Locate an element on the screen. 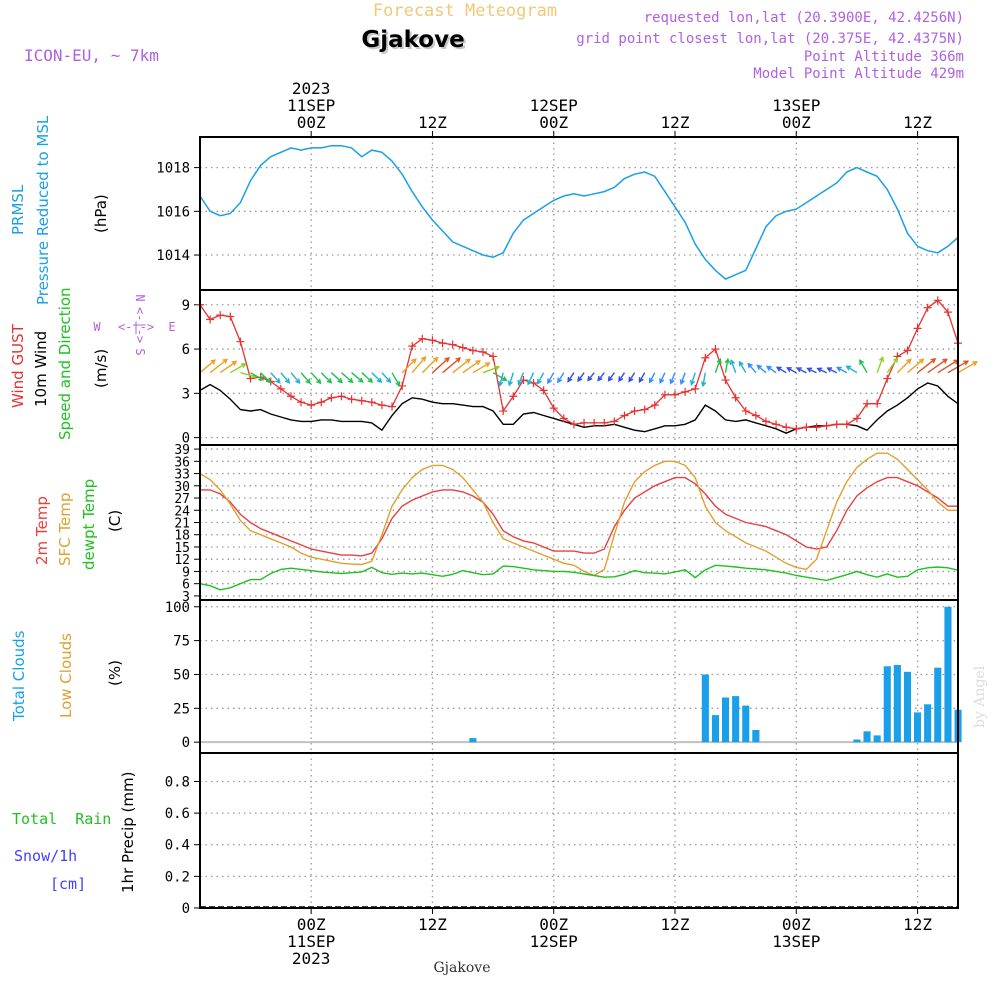  dewpt-label: dewpt Temp is located at coordinates (89, 524).